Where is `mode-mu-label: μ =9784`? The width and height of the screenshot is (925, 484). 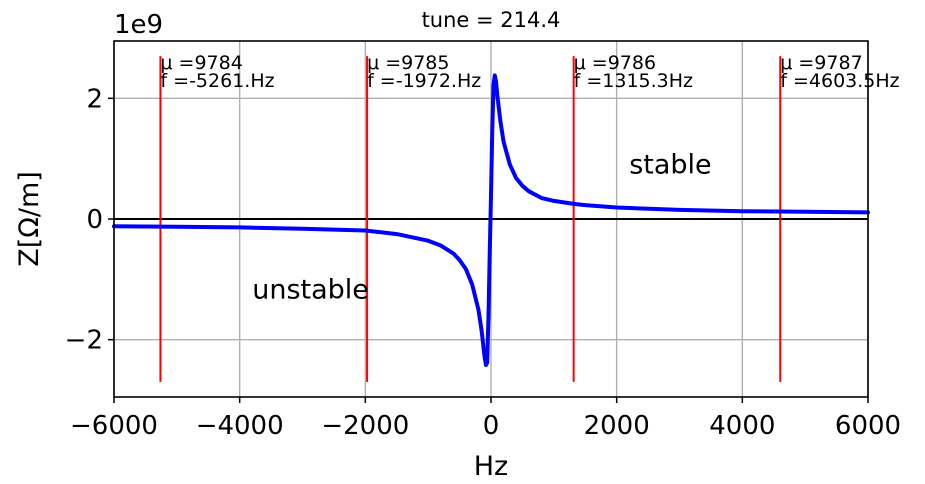
mode-mu-label: μ =9784 is located at coordinates (201, 63).